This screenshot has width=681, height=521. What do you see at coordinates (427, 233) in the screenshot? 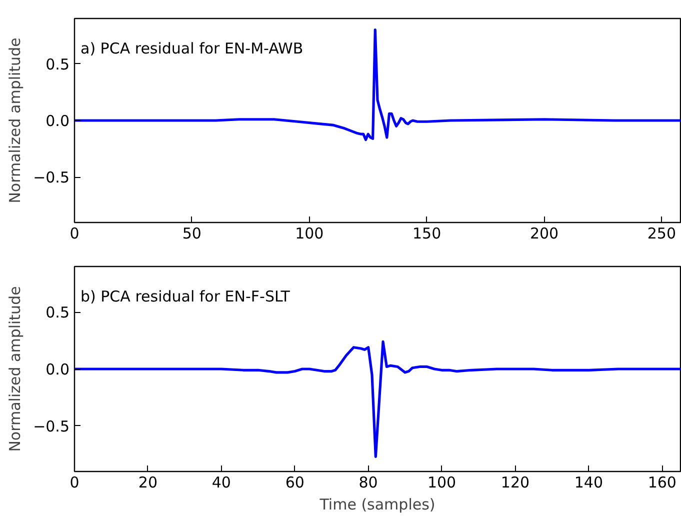
I see `x-tick-label: 150` at bounding box center [427, 233].